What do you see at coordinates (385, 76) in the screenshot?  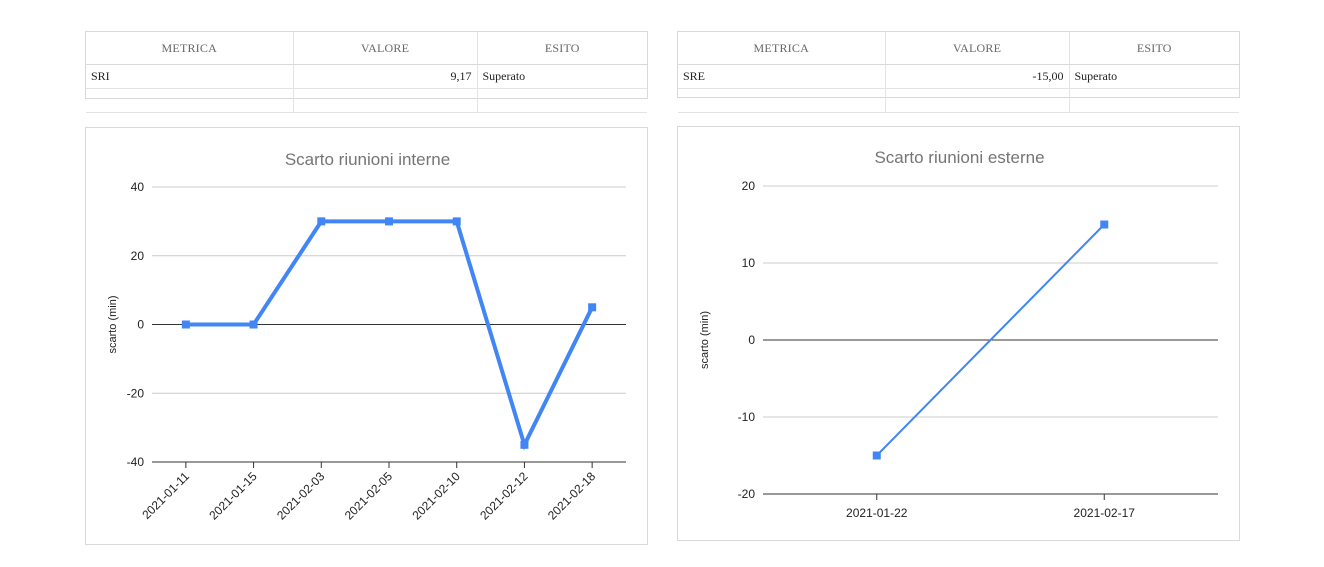 I see `metric-value-cell: 9,17` at bounding box center [385, 76].